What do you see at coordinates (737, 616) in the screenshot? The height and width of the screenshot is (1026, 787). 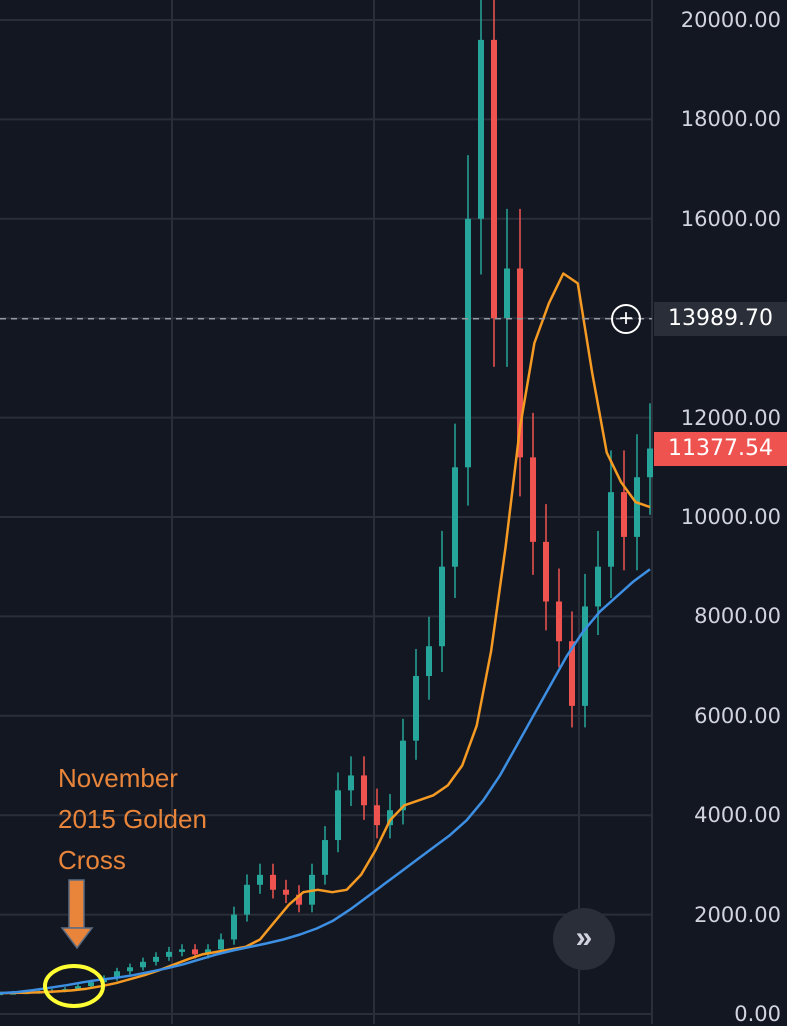 I see `y-tick-label: 8000.00` at bounding box center [737, 616].